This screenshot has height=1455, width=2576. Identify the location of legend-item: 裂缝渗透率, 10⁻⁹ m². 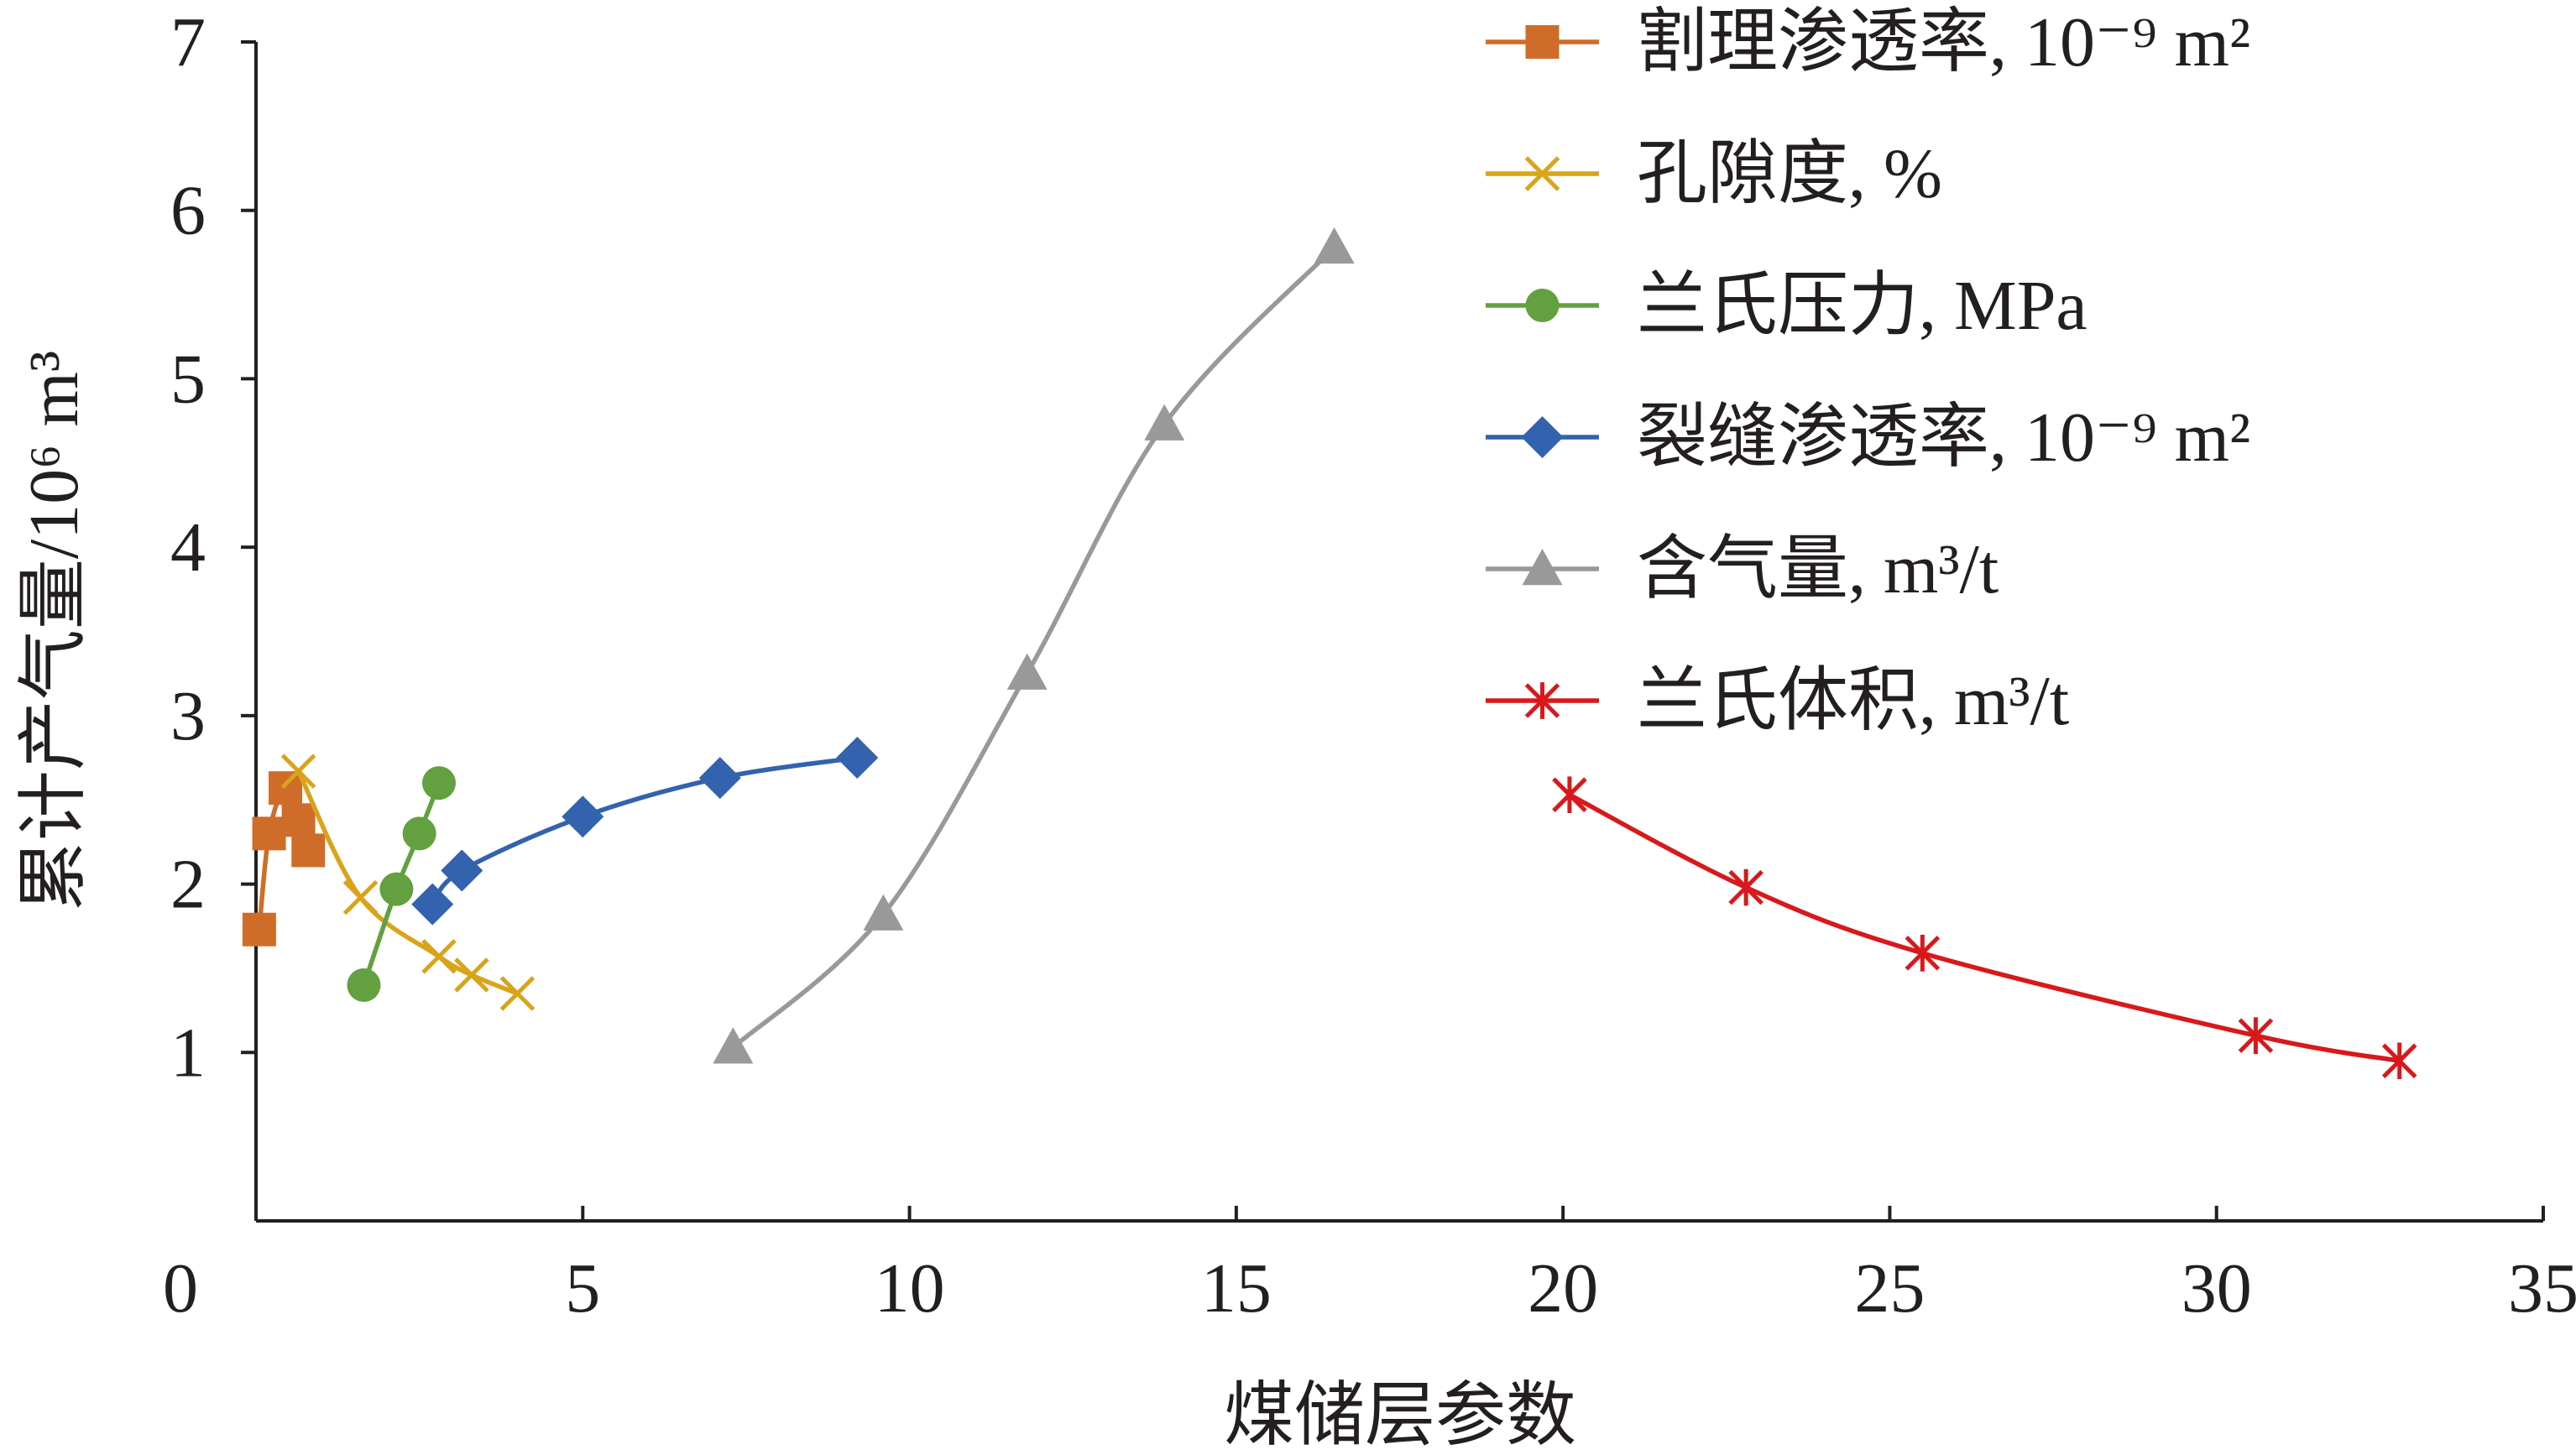
(1868, 438).